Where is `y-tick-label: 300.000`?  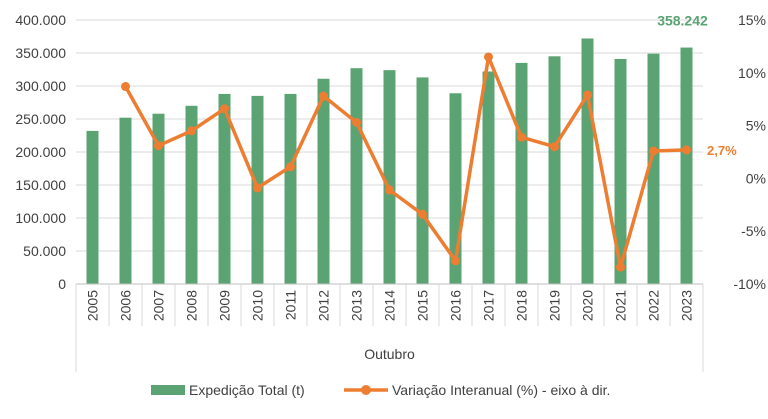
y-tick-label: 300.000 is located at coordinates (40, 86).